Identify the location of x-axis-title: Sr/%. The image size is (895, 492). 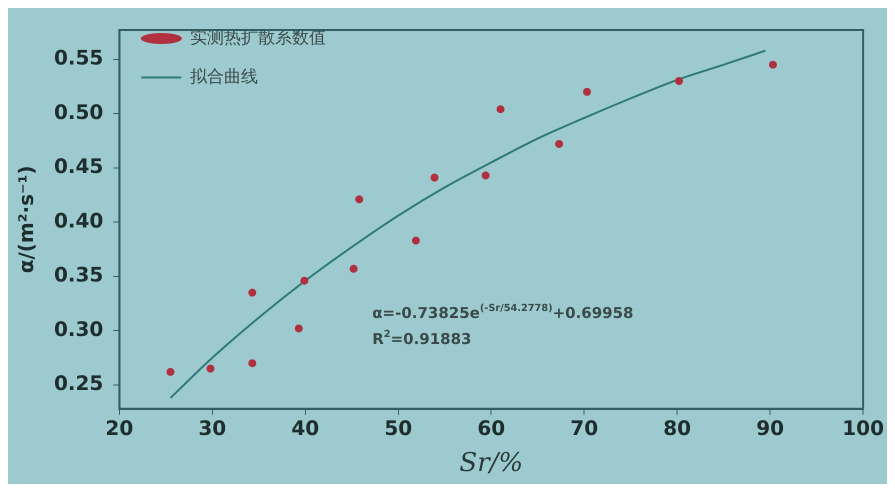
(491, 463).